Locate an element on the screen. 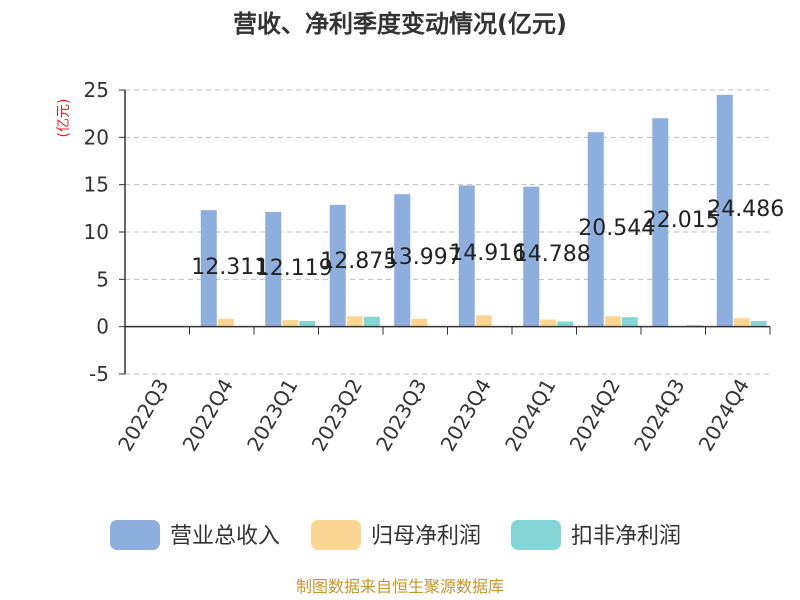 The width and height of the screenshot is (800, 600). data-label: 14.788 is located at coordinates (552, 254).